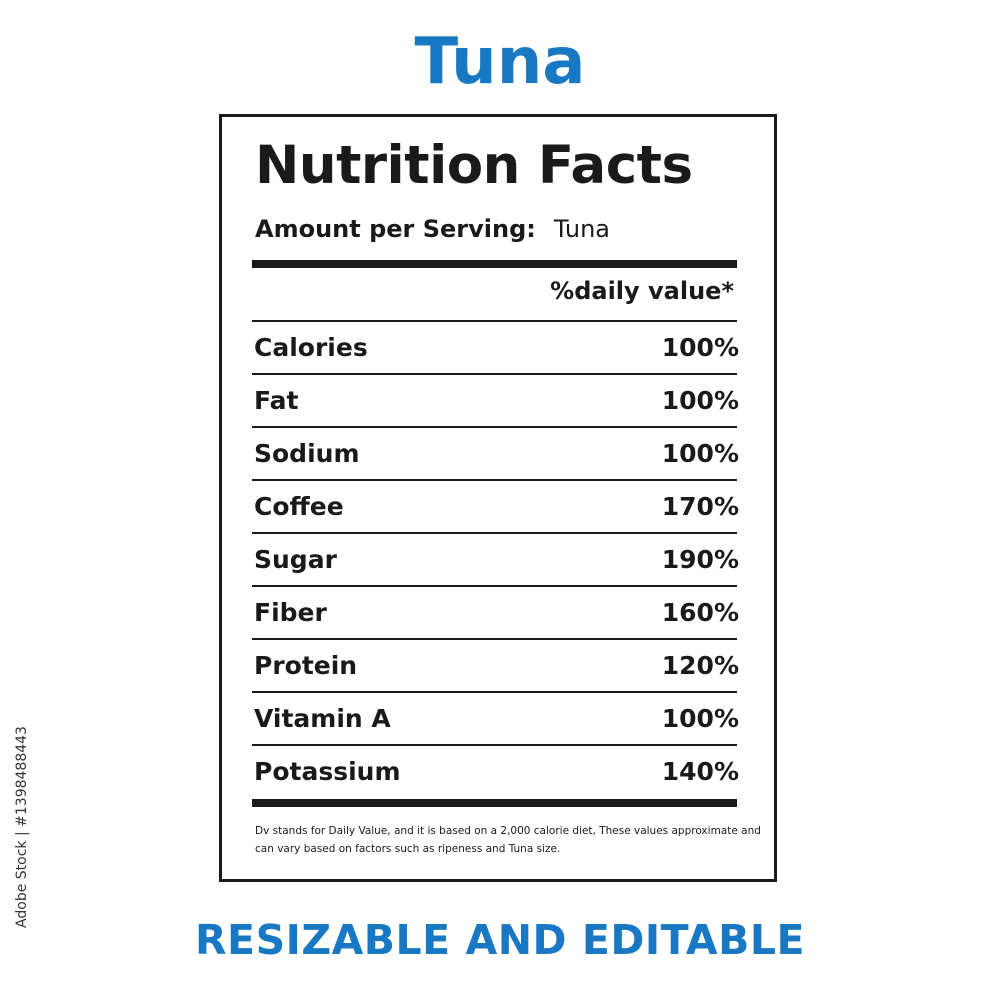  I want to click on tagline: RESIZABLE AND EDITABLE, so click(500, 940).